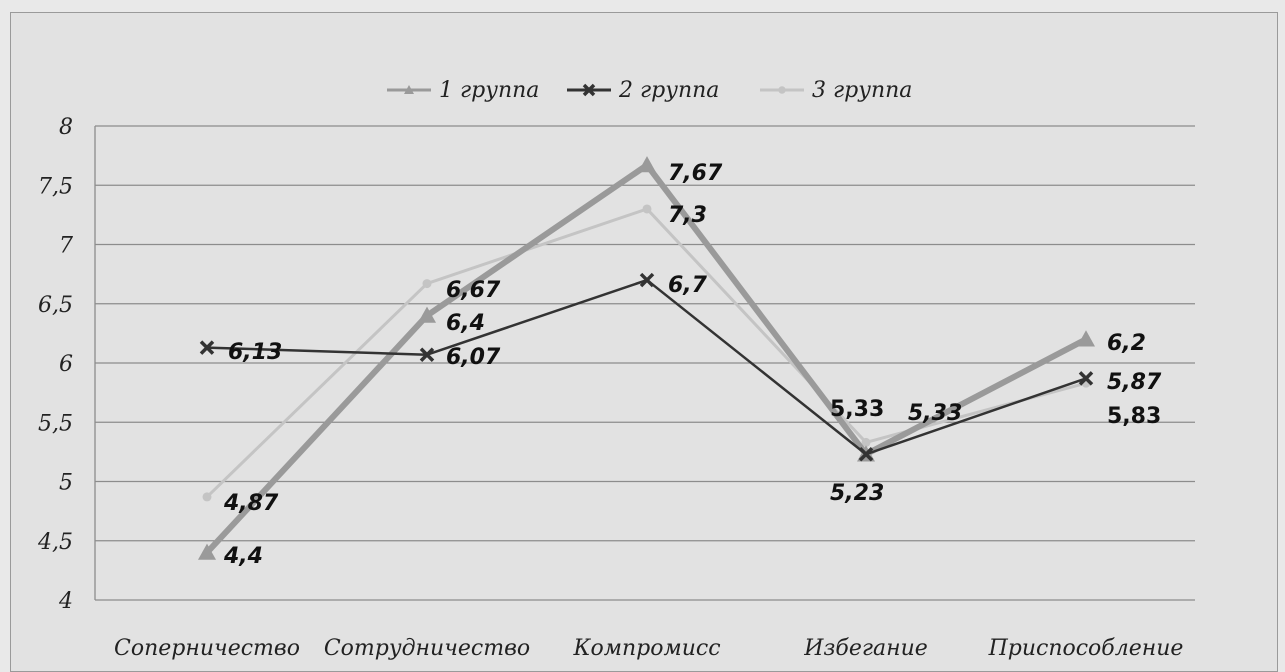  I want to click on data-label: 6,67, so click(473, 290).